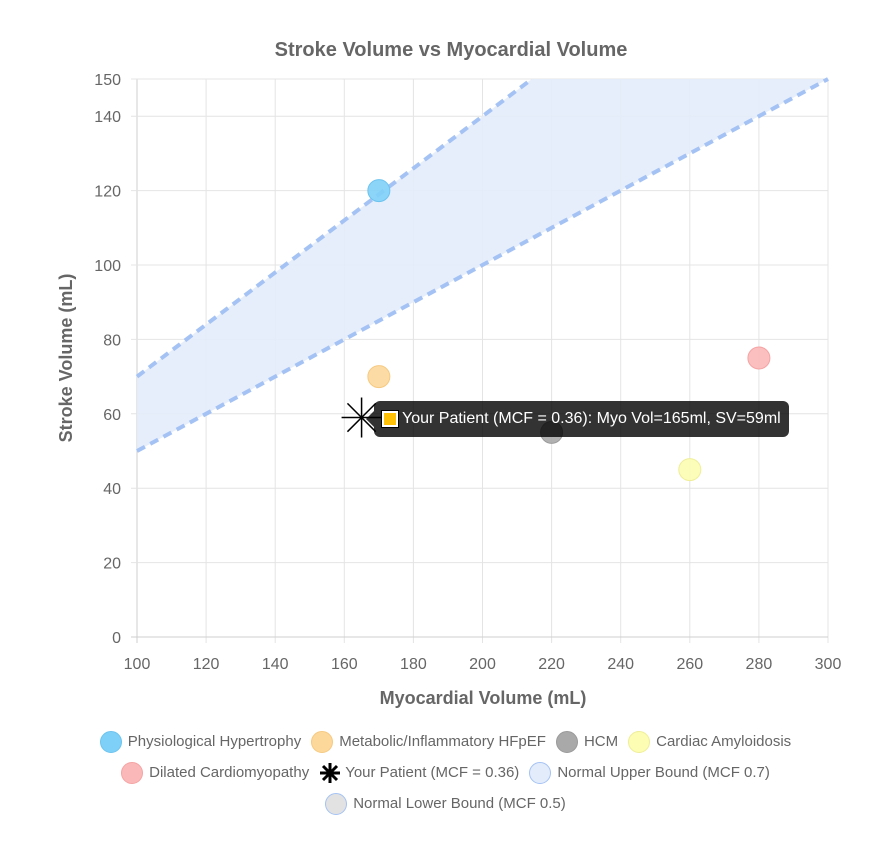 This screenshot has height=843, width=891. Describe the element at coordinates (689, 664) in the screenshot. I see `svg-text: 260` at that location.